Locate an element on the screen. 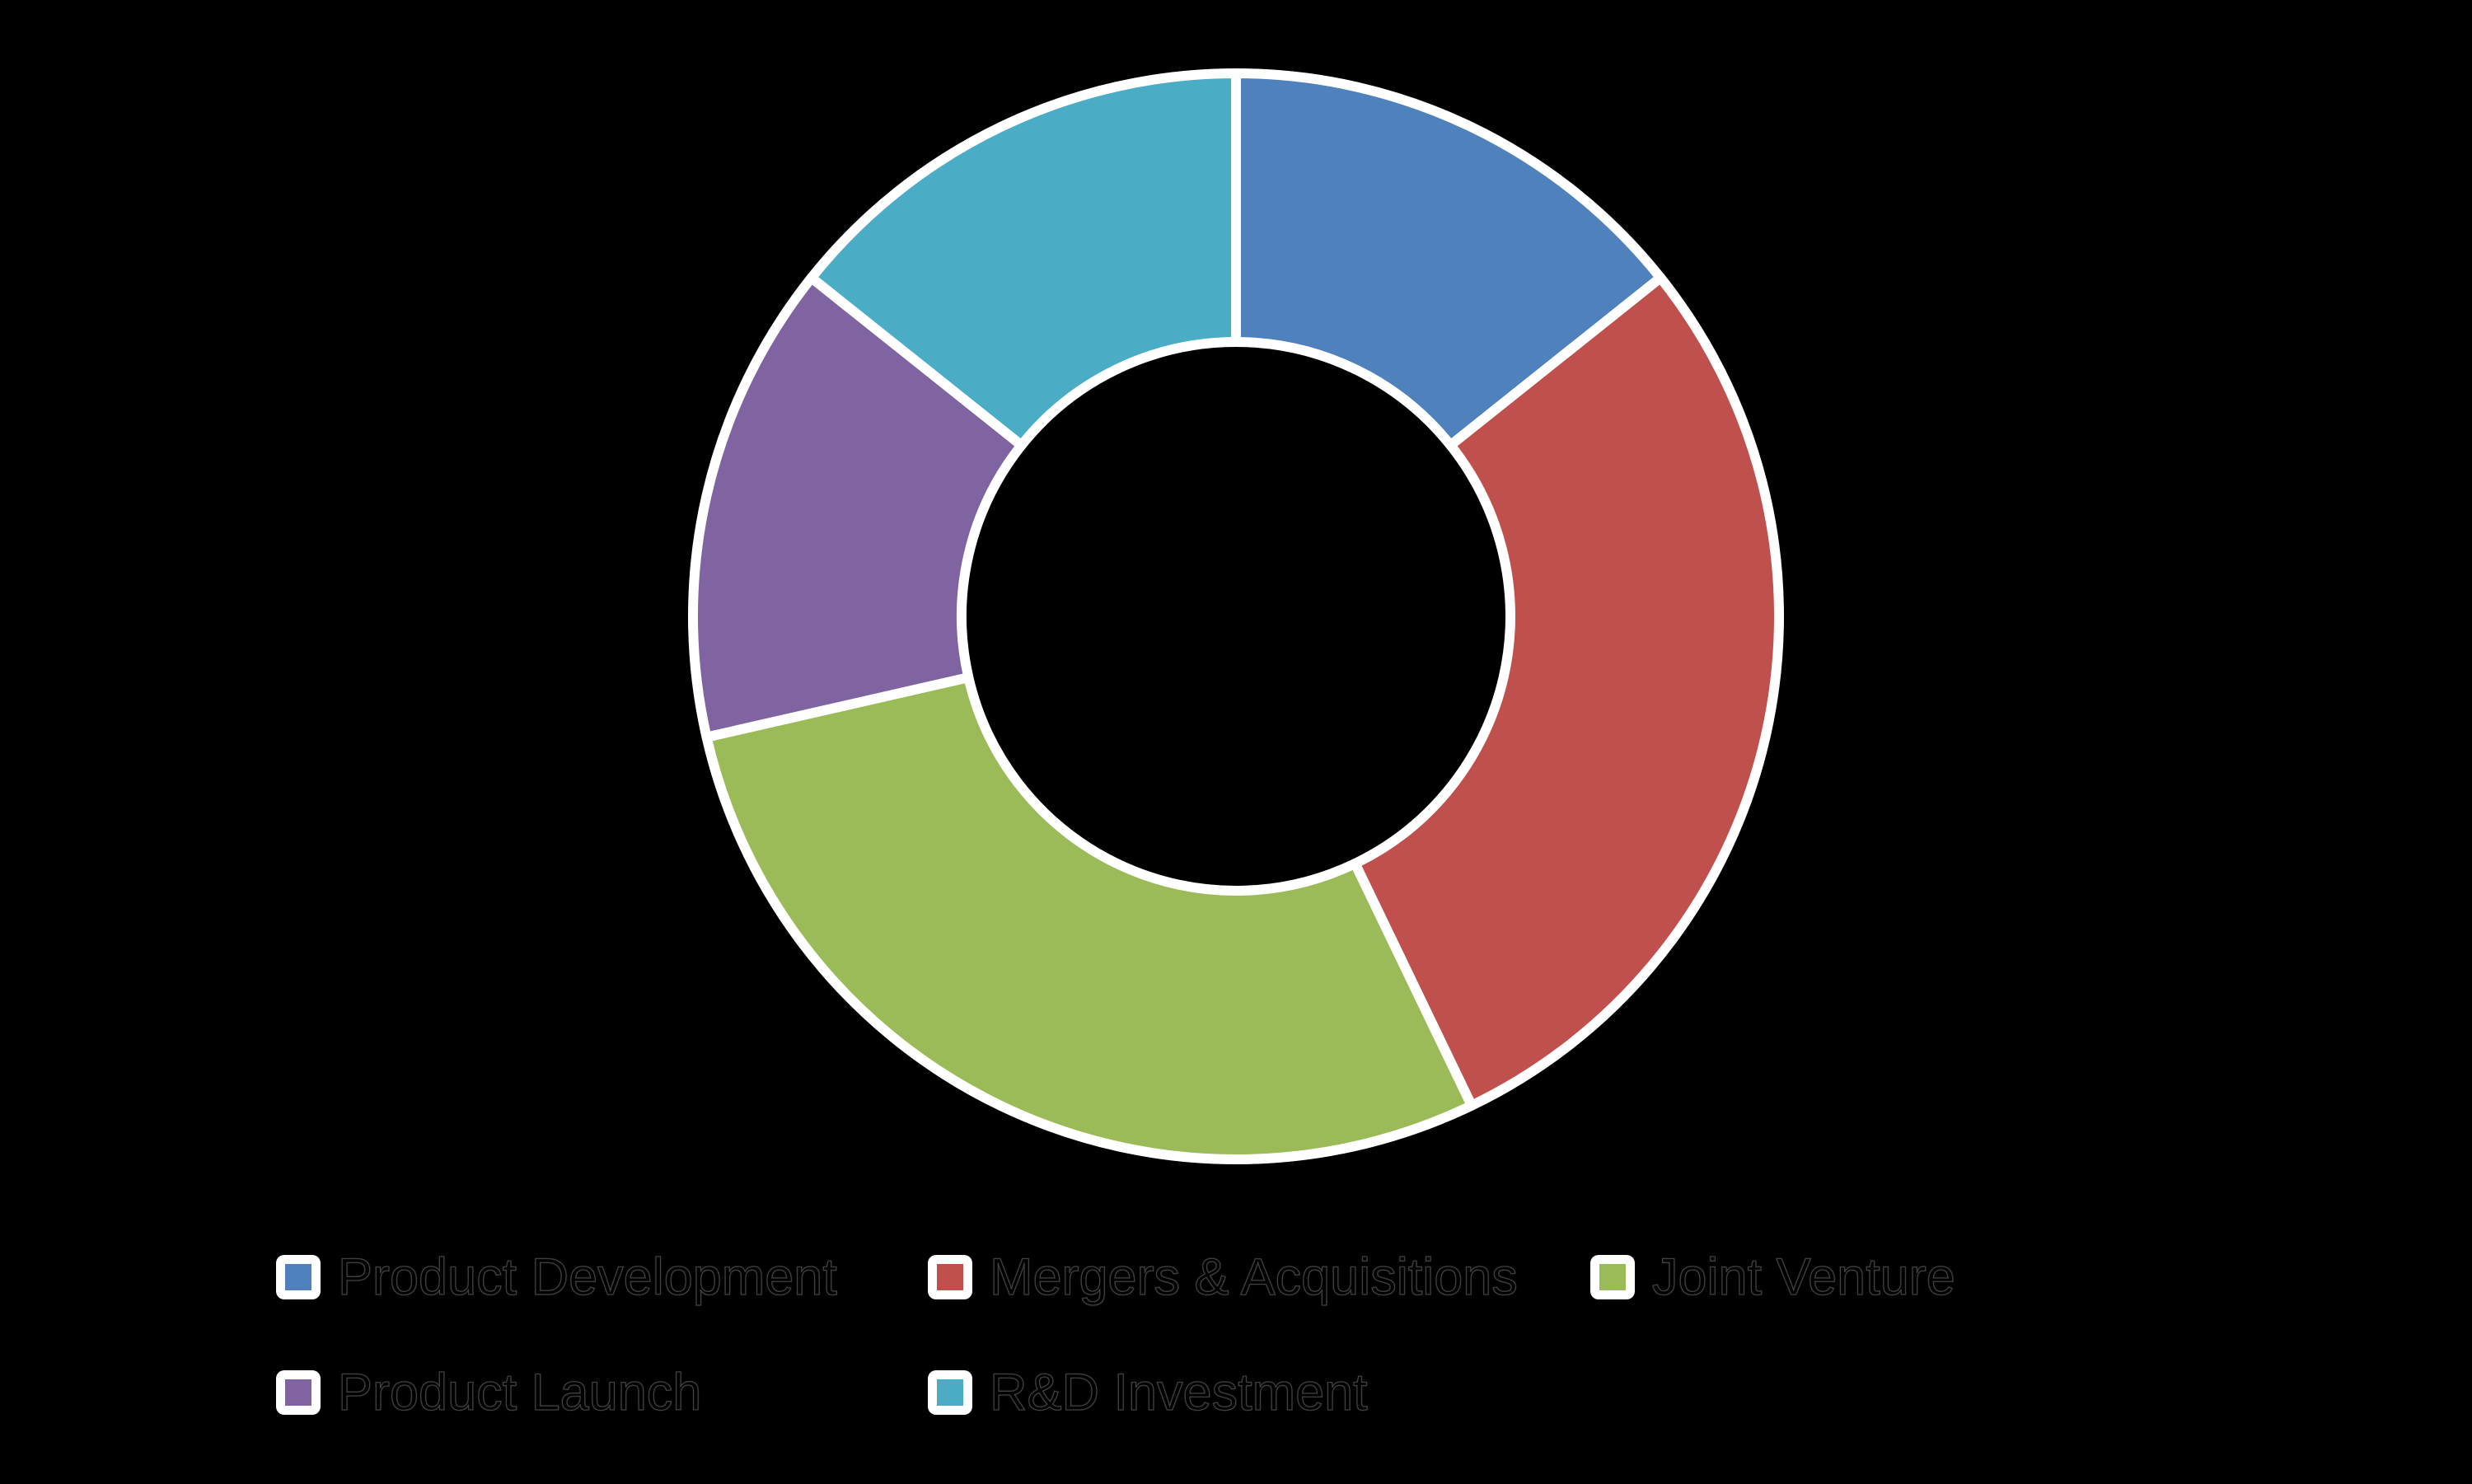  legend-item: Product Launch is located at coordinates (602, 1393).